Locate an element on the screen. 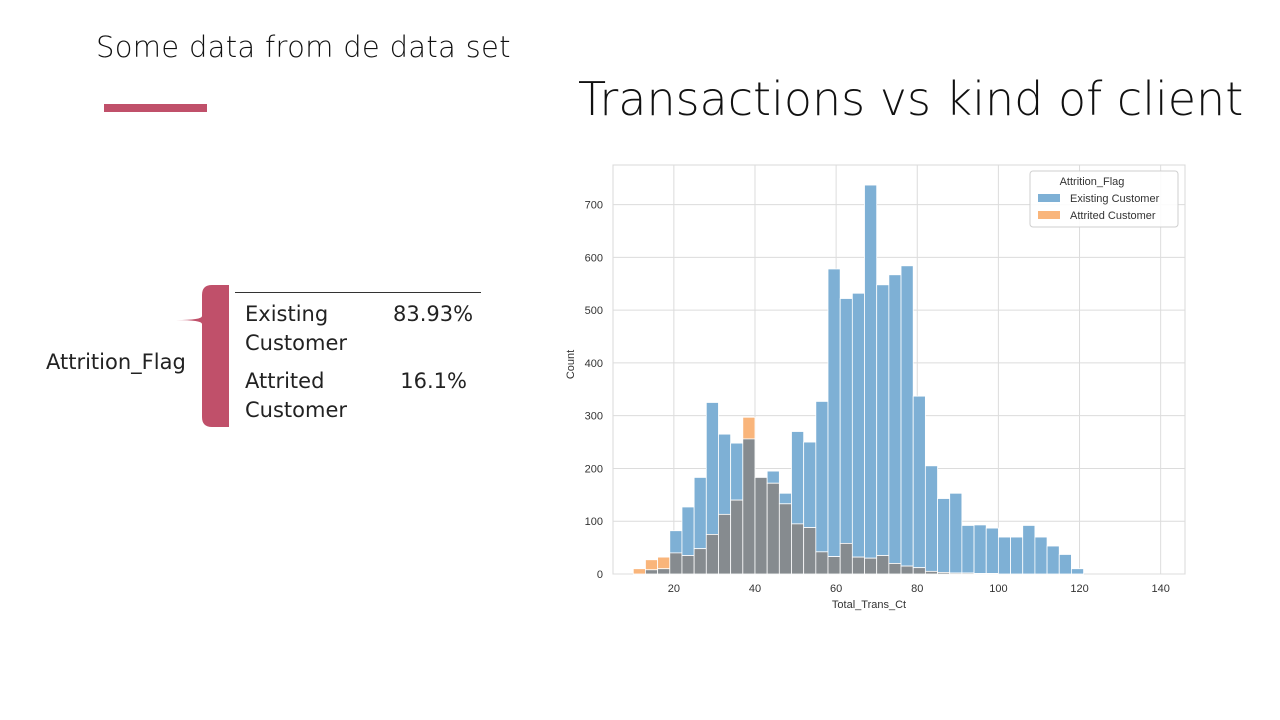 Image resolution: width=1280 pixels, height=720 pixels. table-top-rule is located at coordinates (358, 292).